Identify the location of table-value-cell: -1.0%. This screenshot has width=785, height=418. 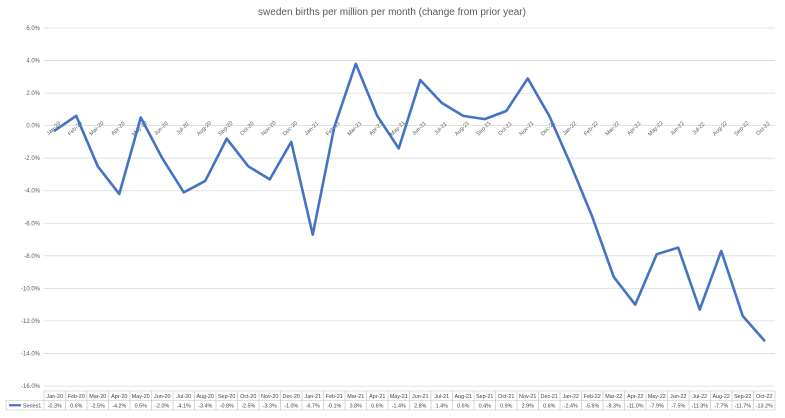
(291, 406).